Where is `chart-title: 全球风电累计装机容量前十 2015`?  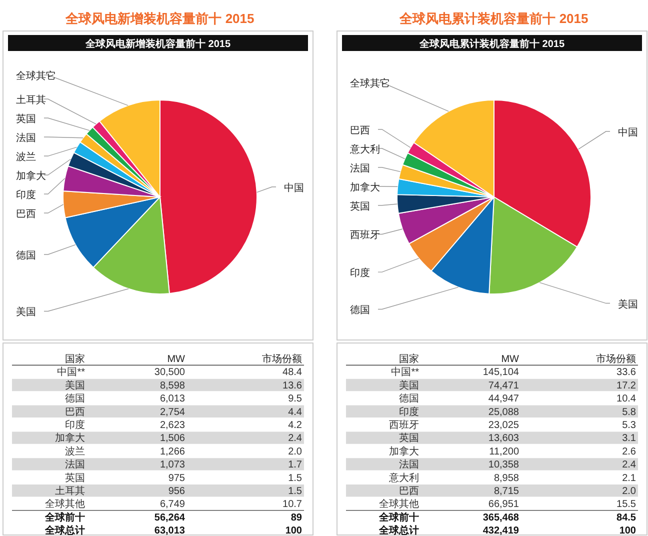
chart-title: 全球风电累计装机容量前十 2015 is located at coordinates (493, 18).